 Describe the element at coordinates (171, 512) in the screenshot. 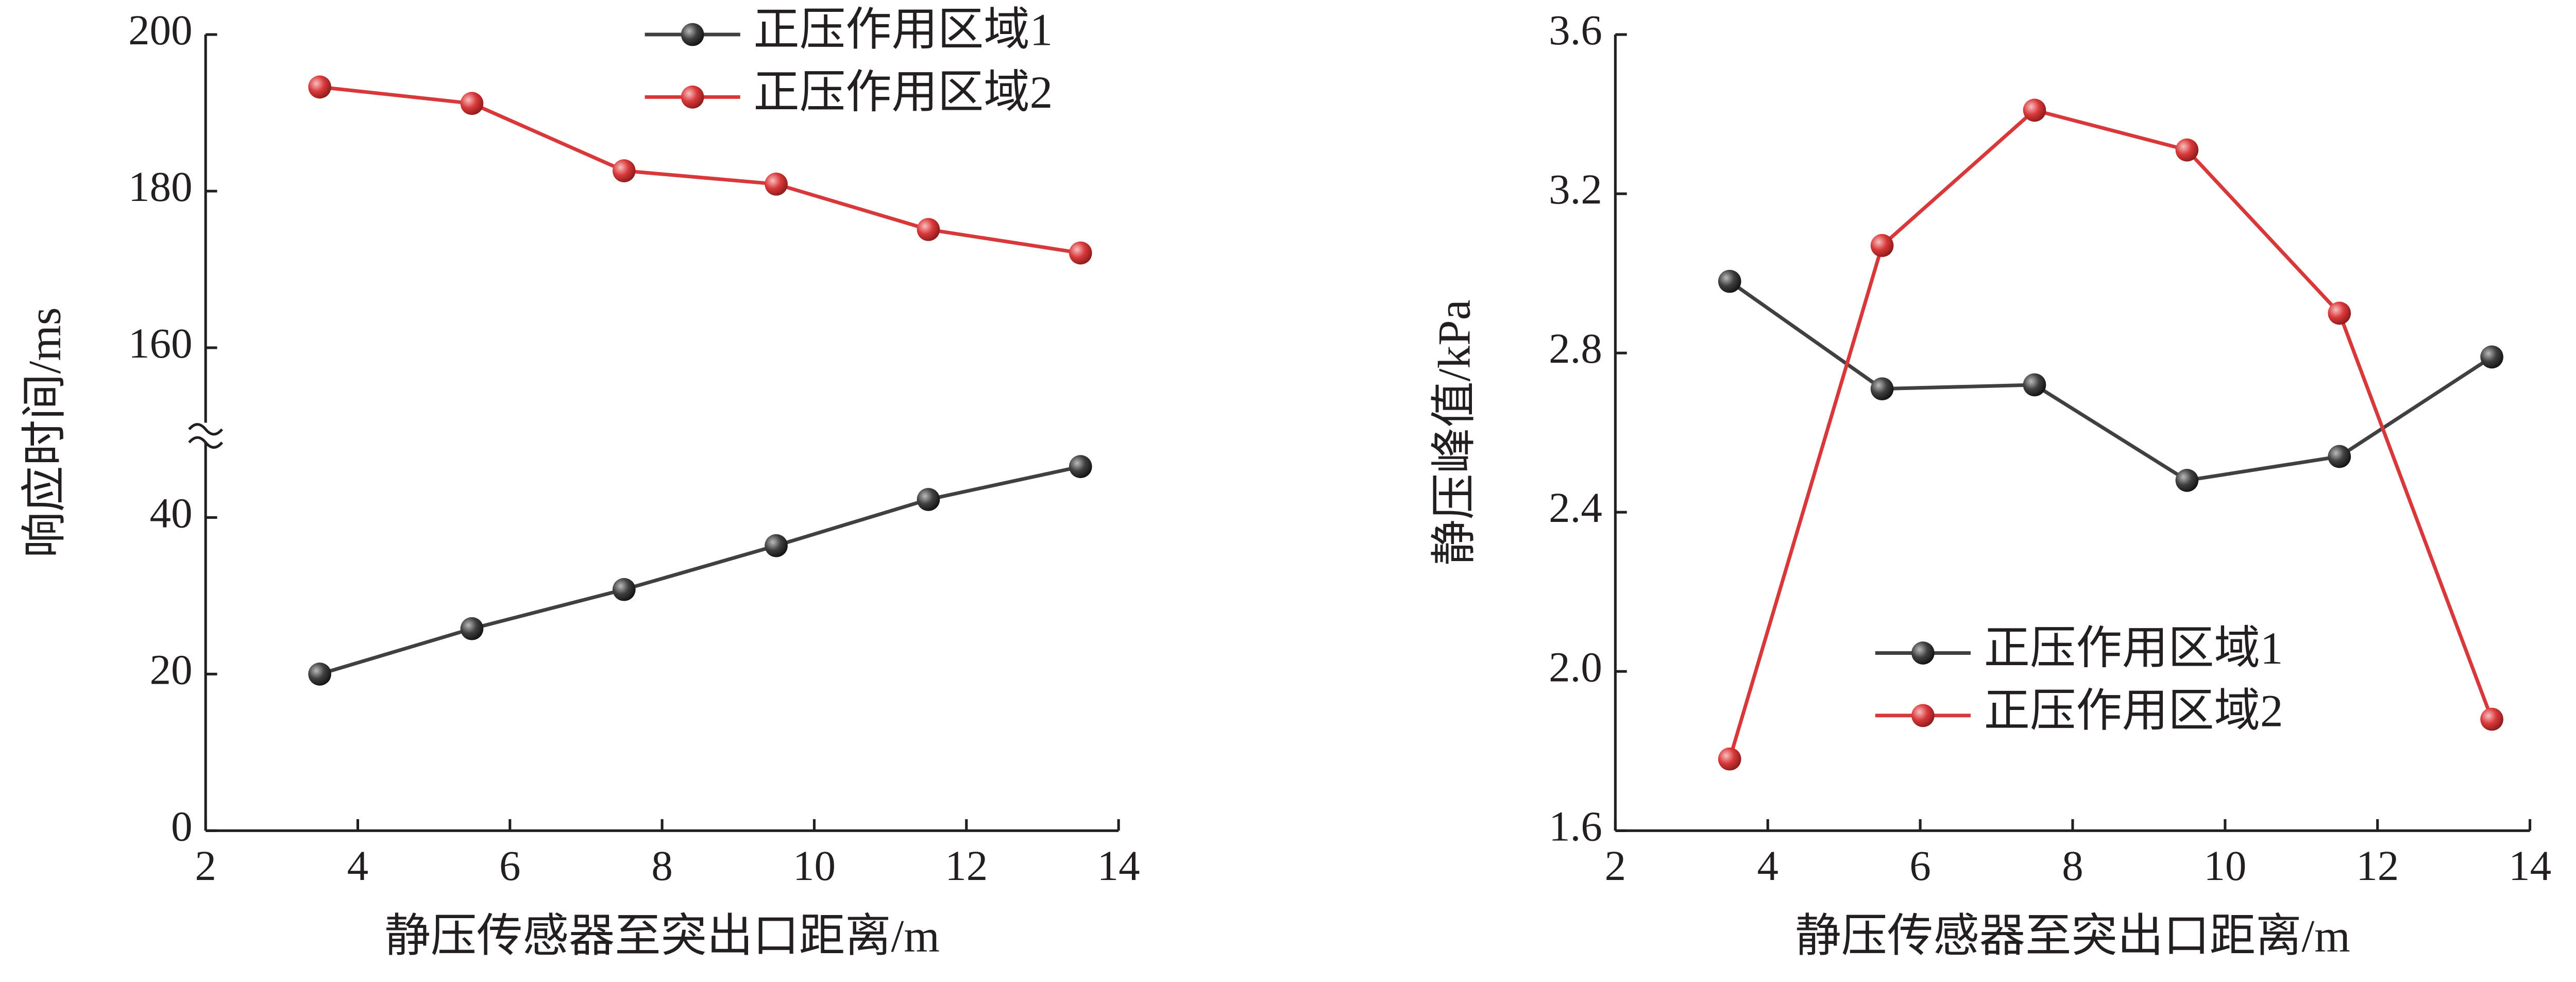

I see `y-tick-label: 40` at that location.